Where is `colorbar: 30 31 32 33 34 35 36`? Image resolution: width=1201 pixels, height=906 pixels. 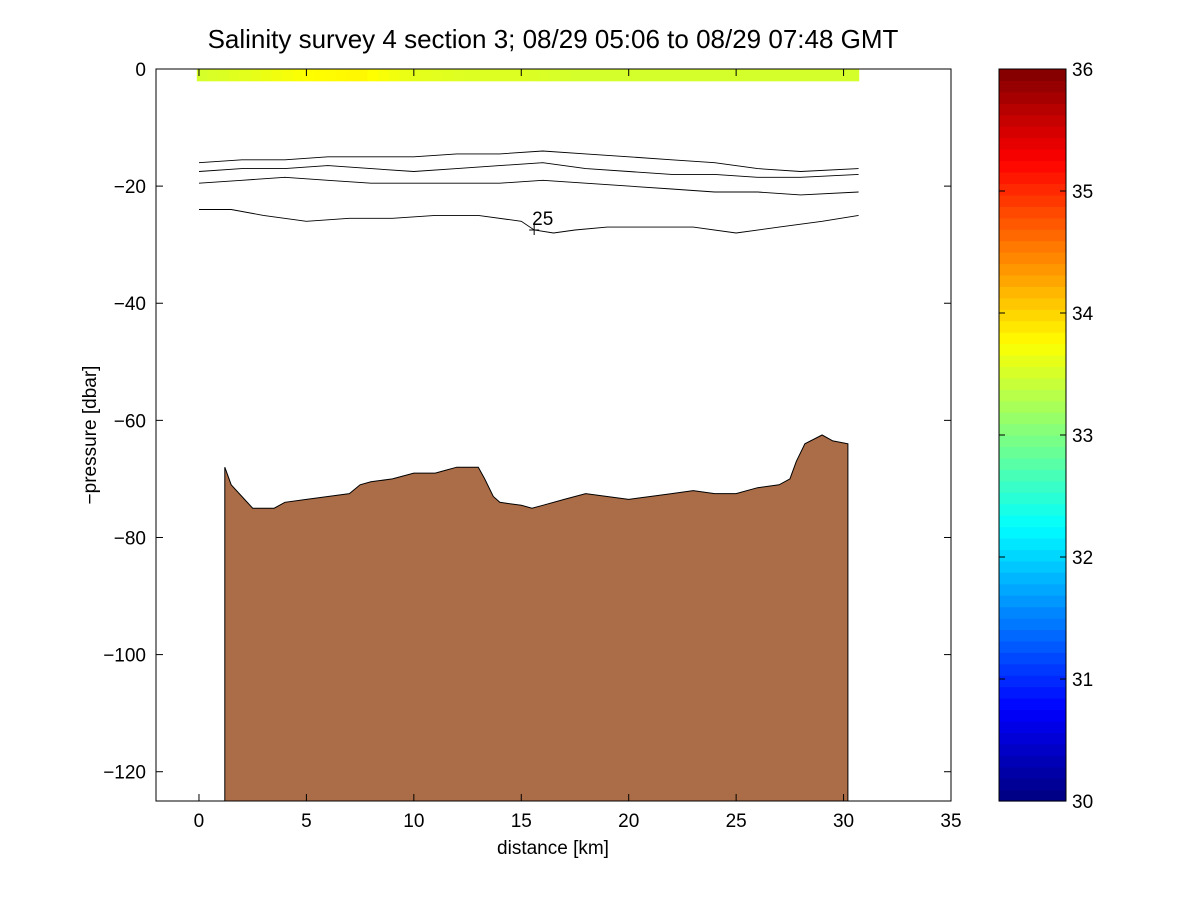 colorbar: 30 31 32 33 34 35 36 is located at coordinates (1046, 436).